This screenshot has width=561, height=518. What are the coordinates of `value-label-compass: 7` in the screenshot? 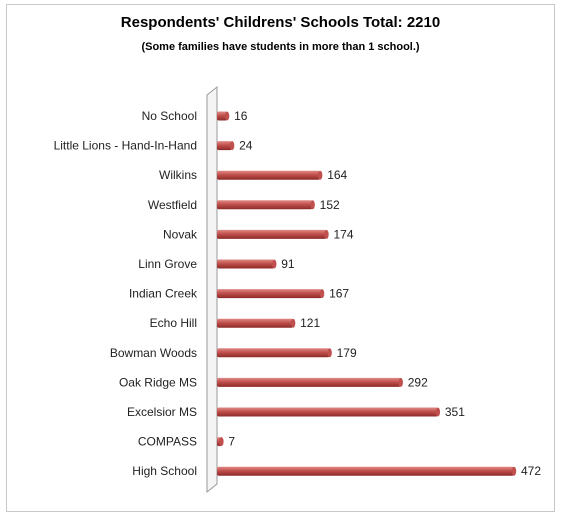 It's located at (231, 442).